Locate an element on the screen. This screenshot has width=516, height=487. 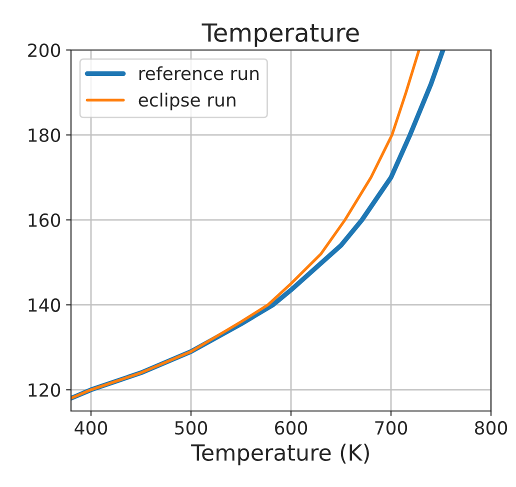
x-tick-label: 400 is located at coordinates (91, 428).